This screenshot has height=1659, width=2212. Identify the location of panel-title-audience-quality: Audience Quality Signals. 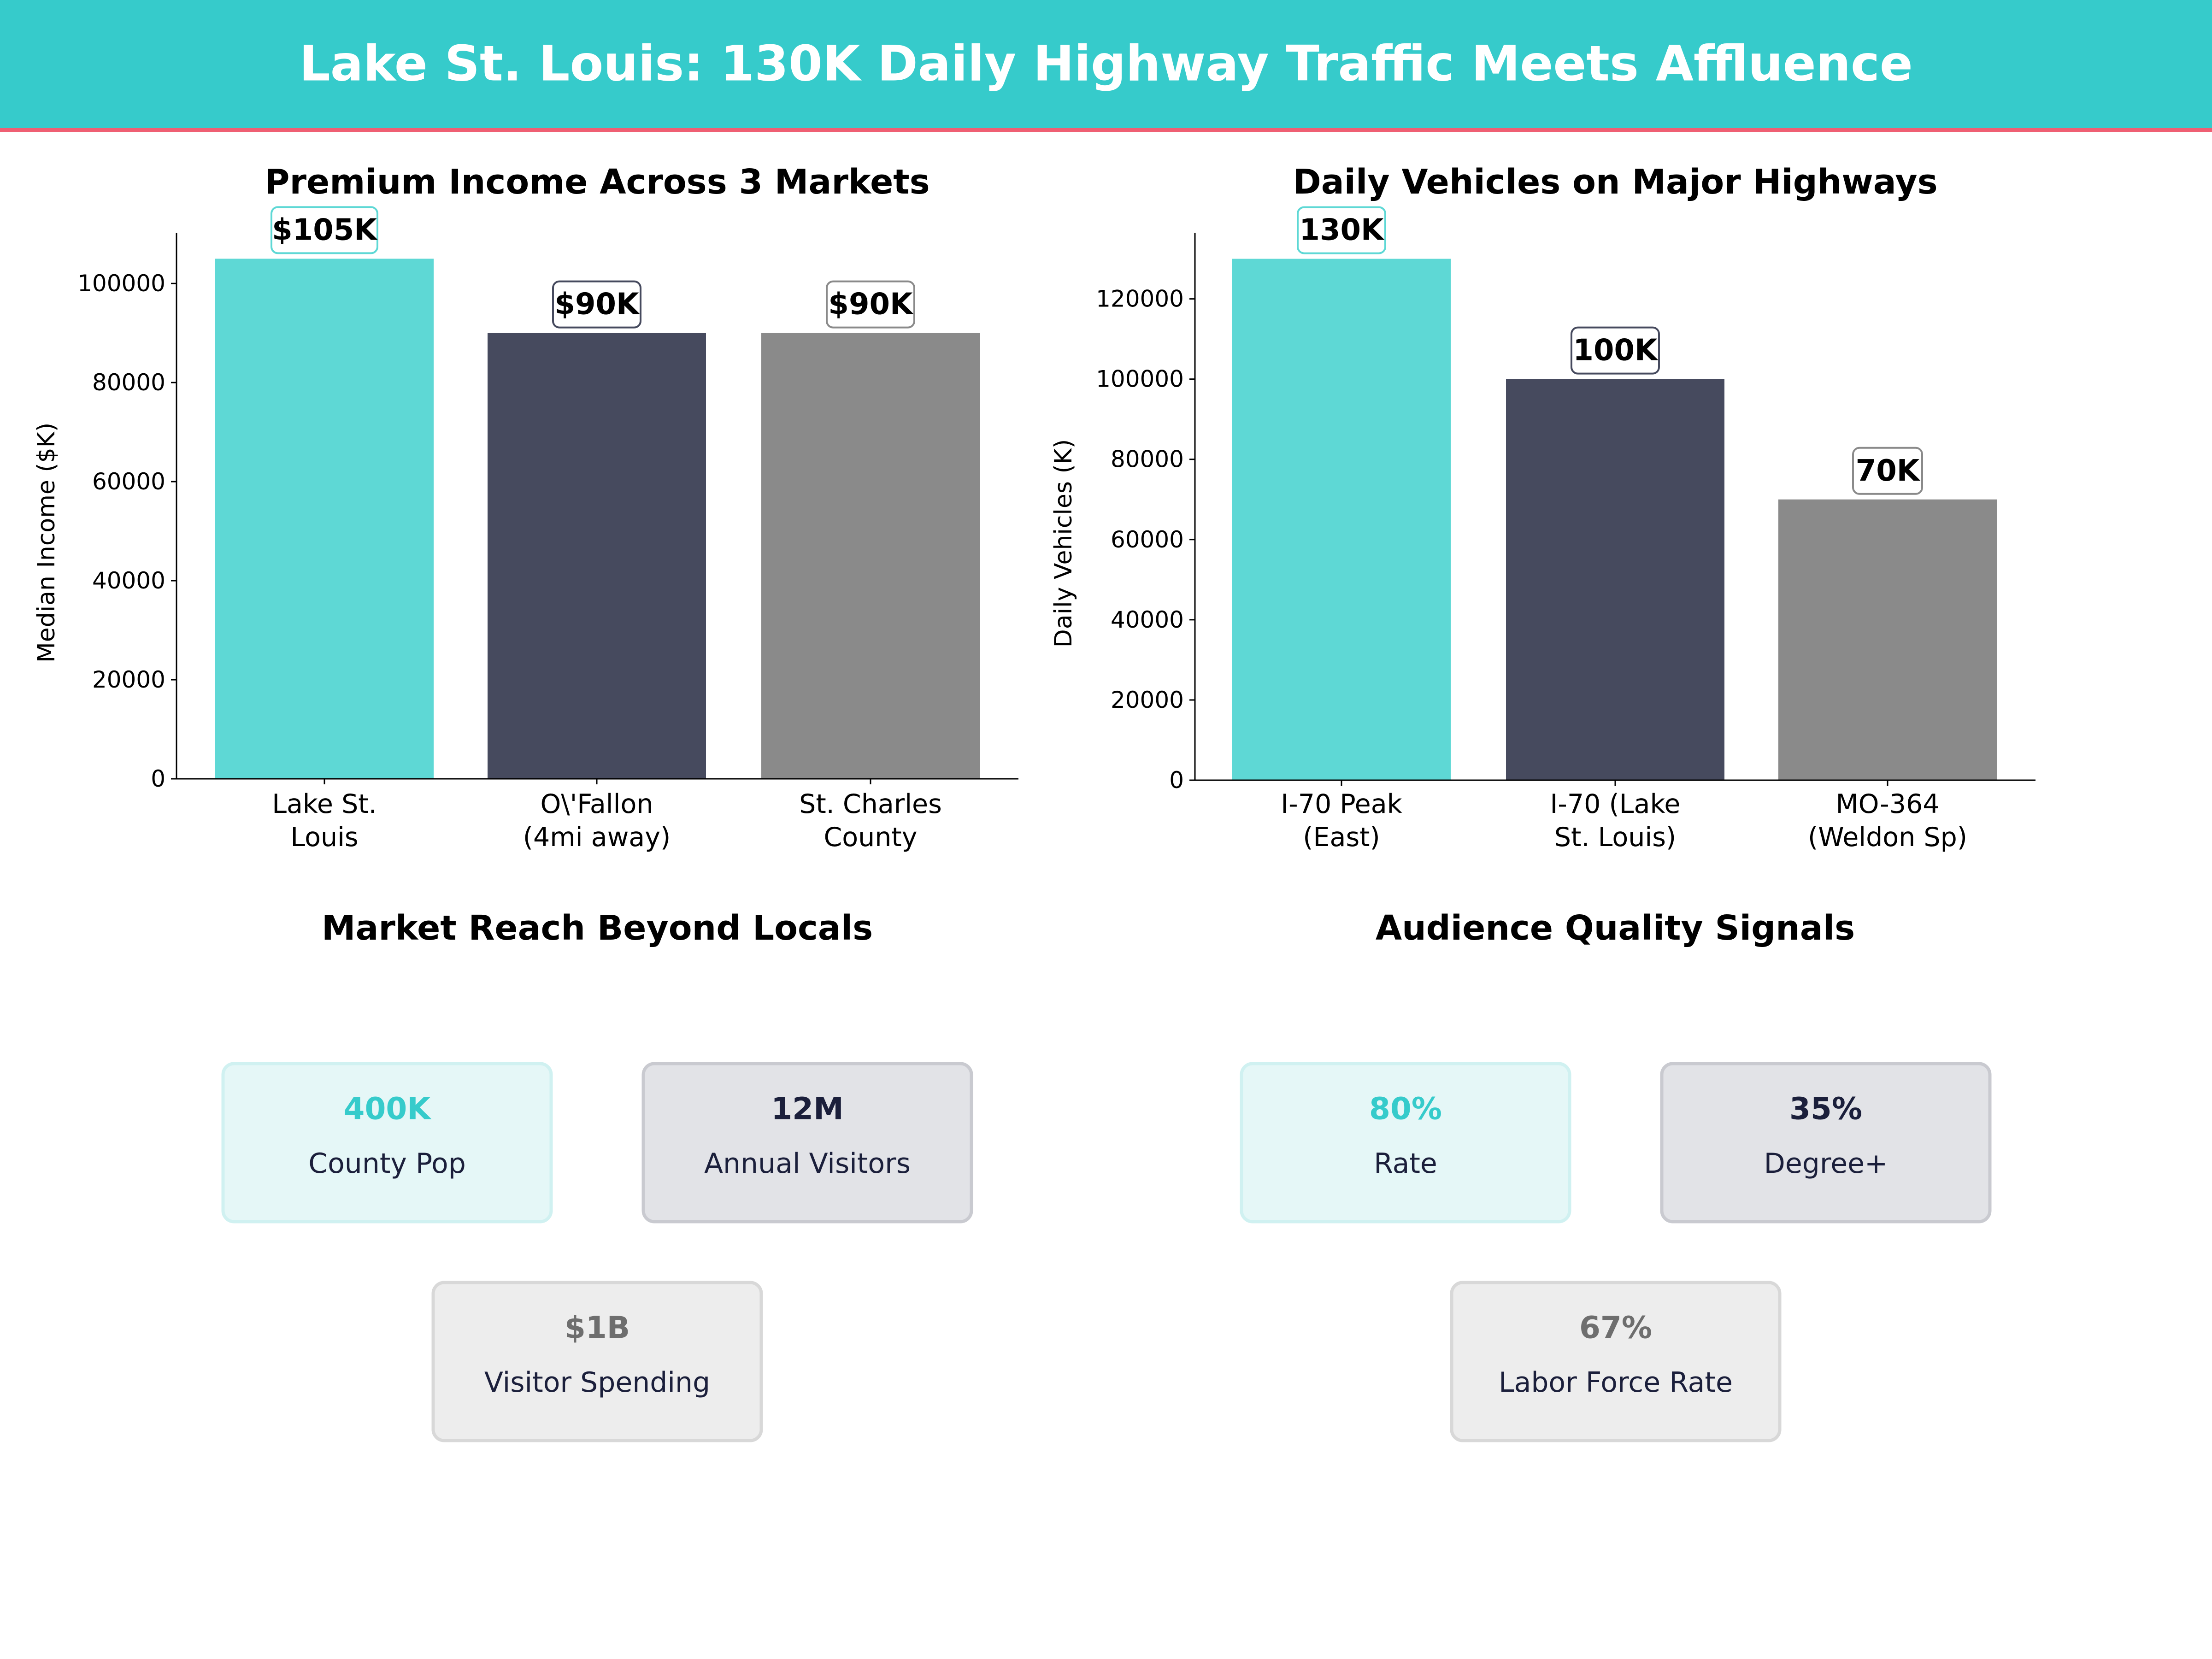
(1615, 928).